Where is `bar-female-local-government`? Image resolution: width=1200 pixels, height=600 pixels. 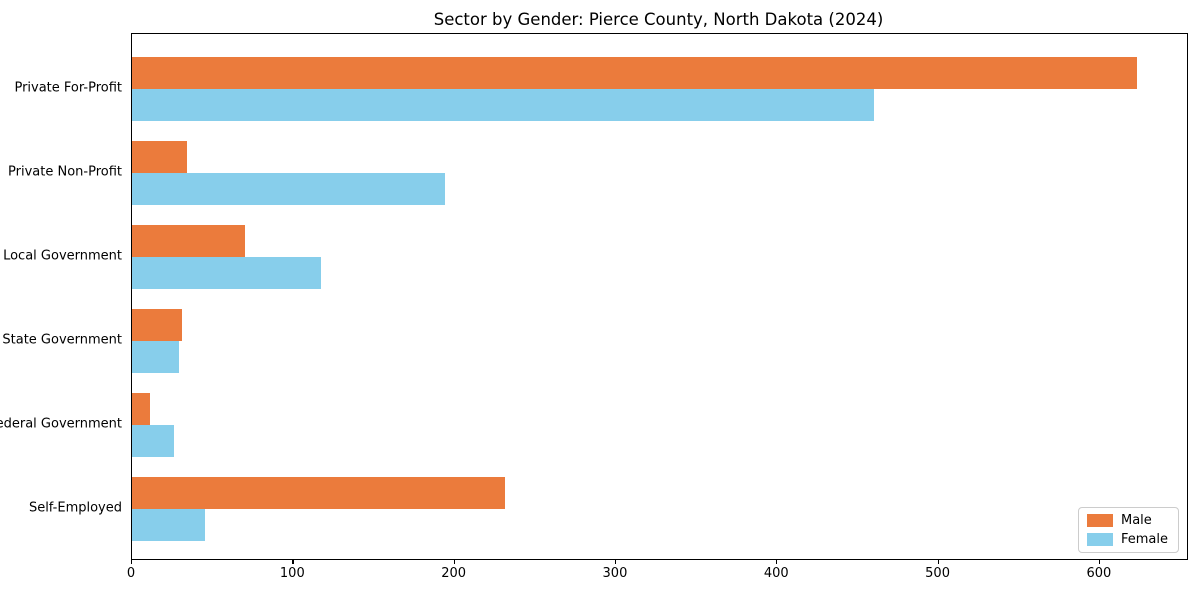
bar-female-local-government is located at coordinates (226, 273).